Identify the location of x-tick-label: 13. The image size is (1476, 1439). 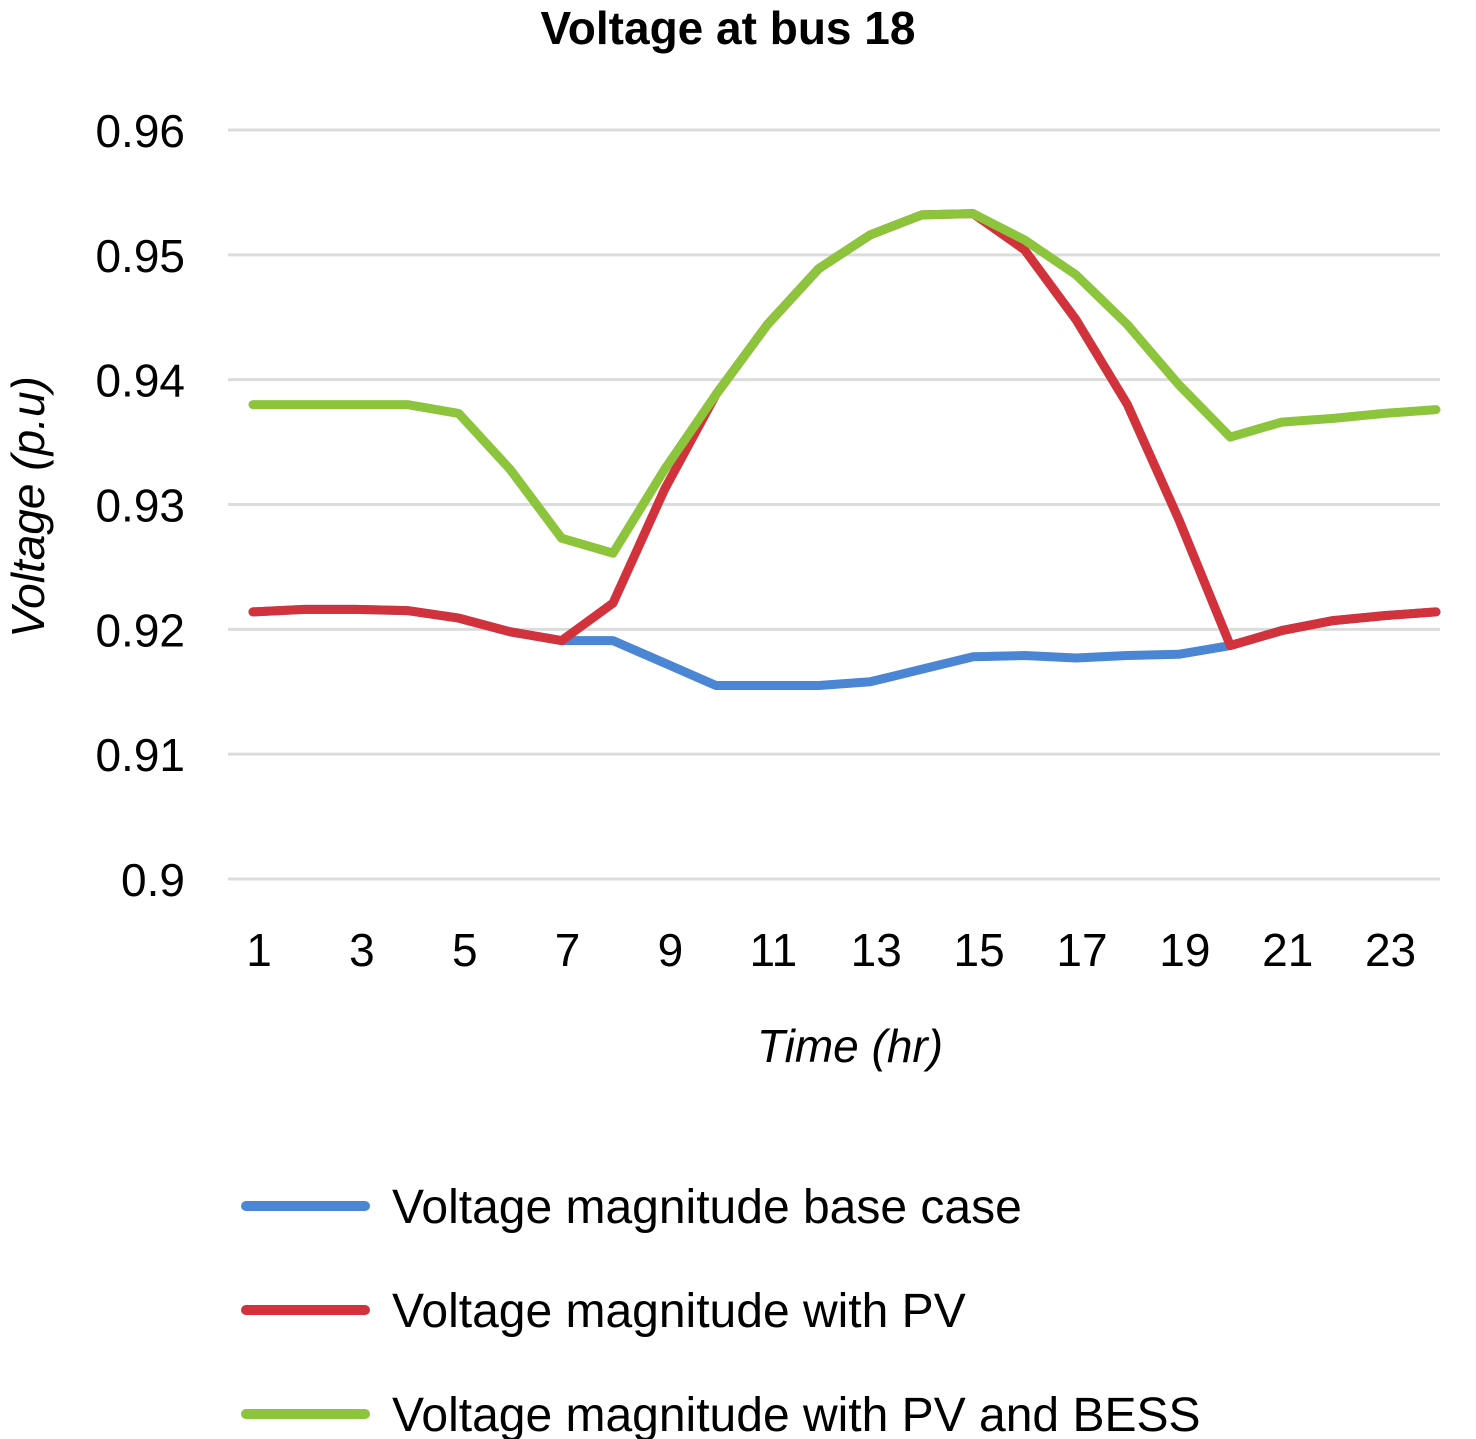
(876, 950).